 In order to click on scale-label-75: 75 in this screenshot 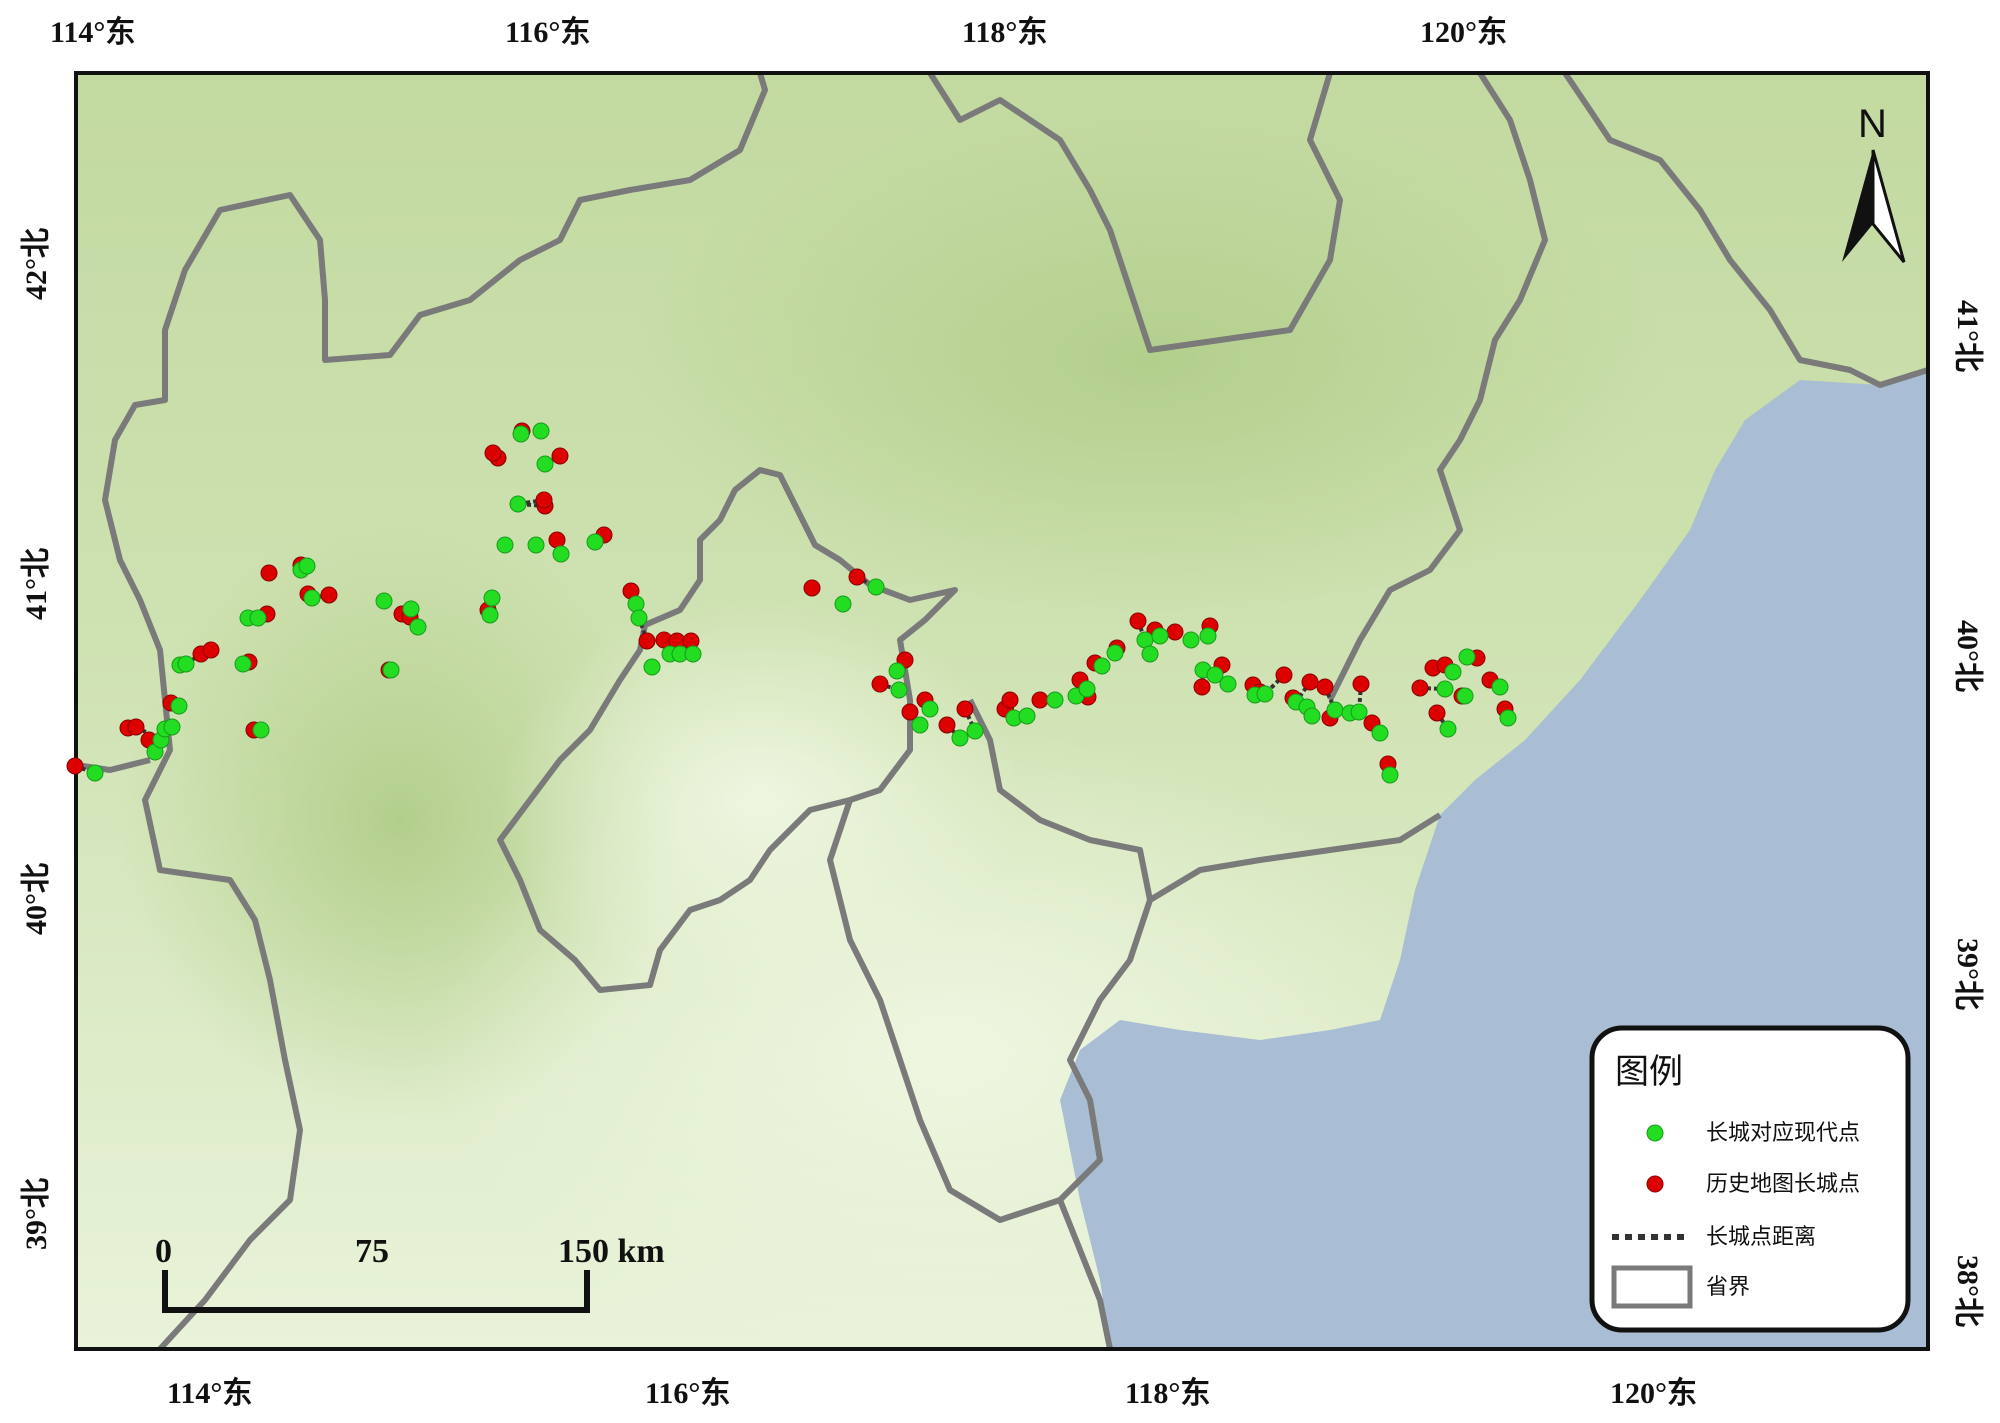, I will do `click(372, 1251)`.